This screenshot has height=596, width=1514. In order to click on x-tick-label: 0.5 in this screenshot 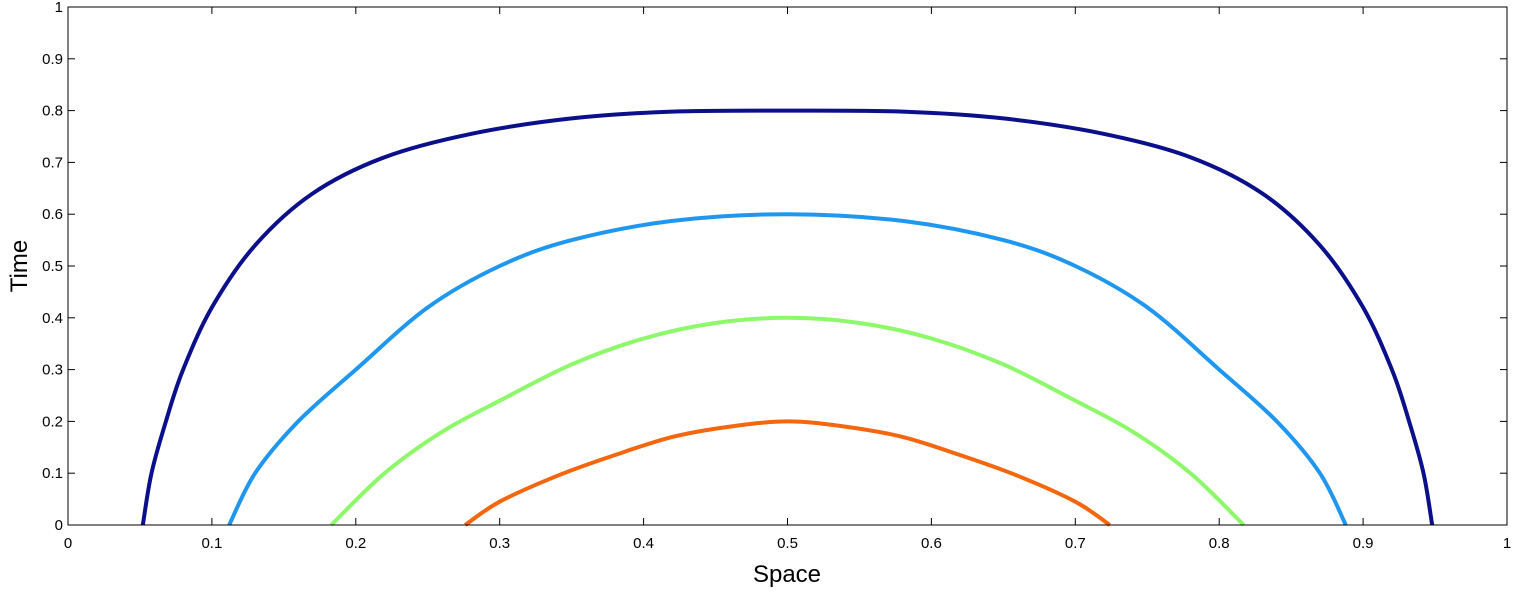, I will do `click(787, 543)`.